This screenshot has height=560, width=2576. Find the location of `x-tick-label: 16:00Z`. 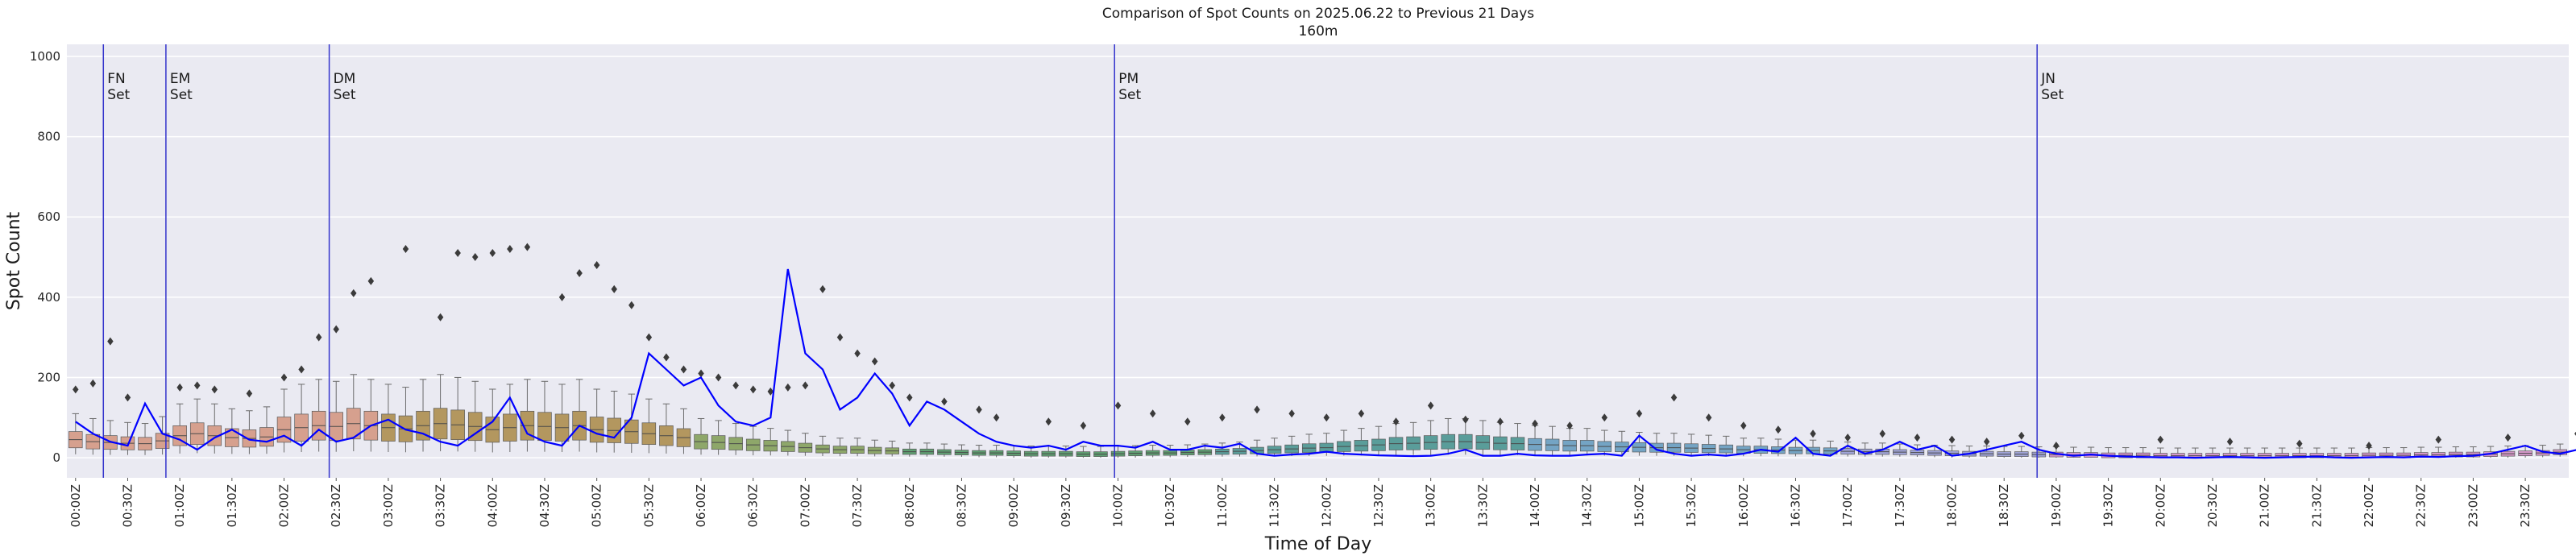

x-tick-label: 16:00Z is located at coordinates (1743, 506).